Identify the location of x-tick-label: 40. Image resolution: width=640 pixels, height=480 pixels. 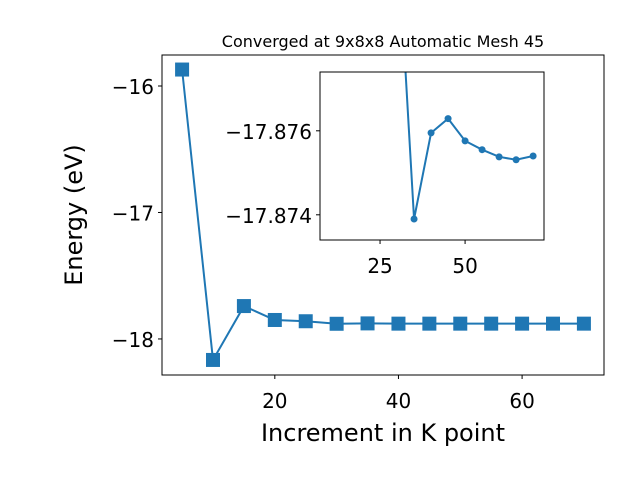
(398, 401).